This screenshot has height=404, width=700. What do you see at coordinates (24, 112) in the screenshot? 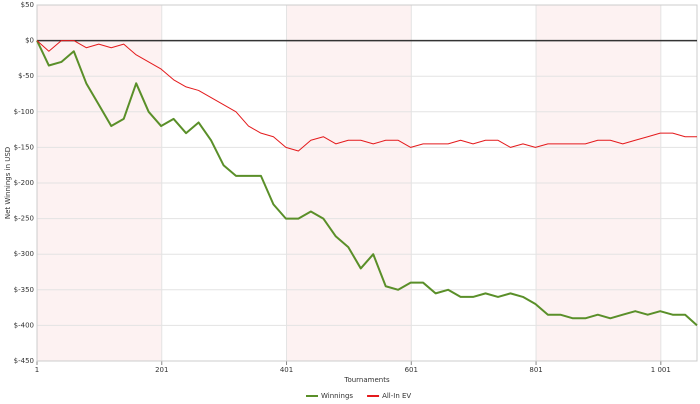
I see `y-tick-label: $-100` at bounding box center [24, 112].